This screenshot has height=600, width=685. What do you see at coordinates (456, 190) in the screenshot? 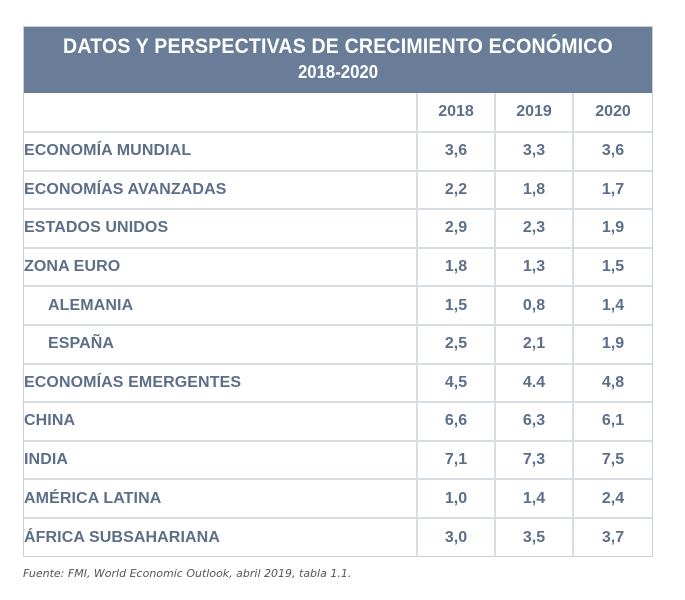
I see `value-cell-2018: 2,2` at bounding box center [456, 190].